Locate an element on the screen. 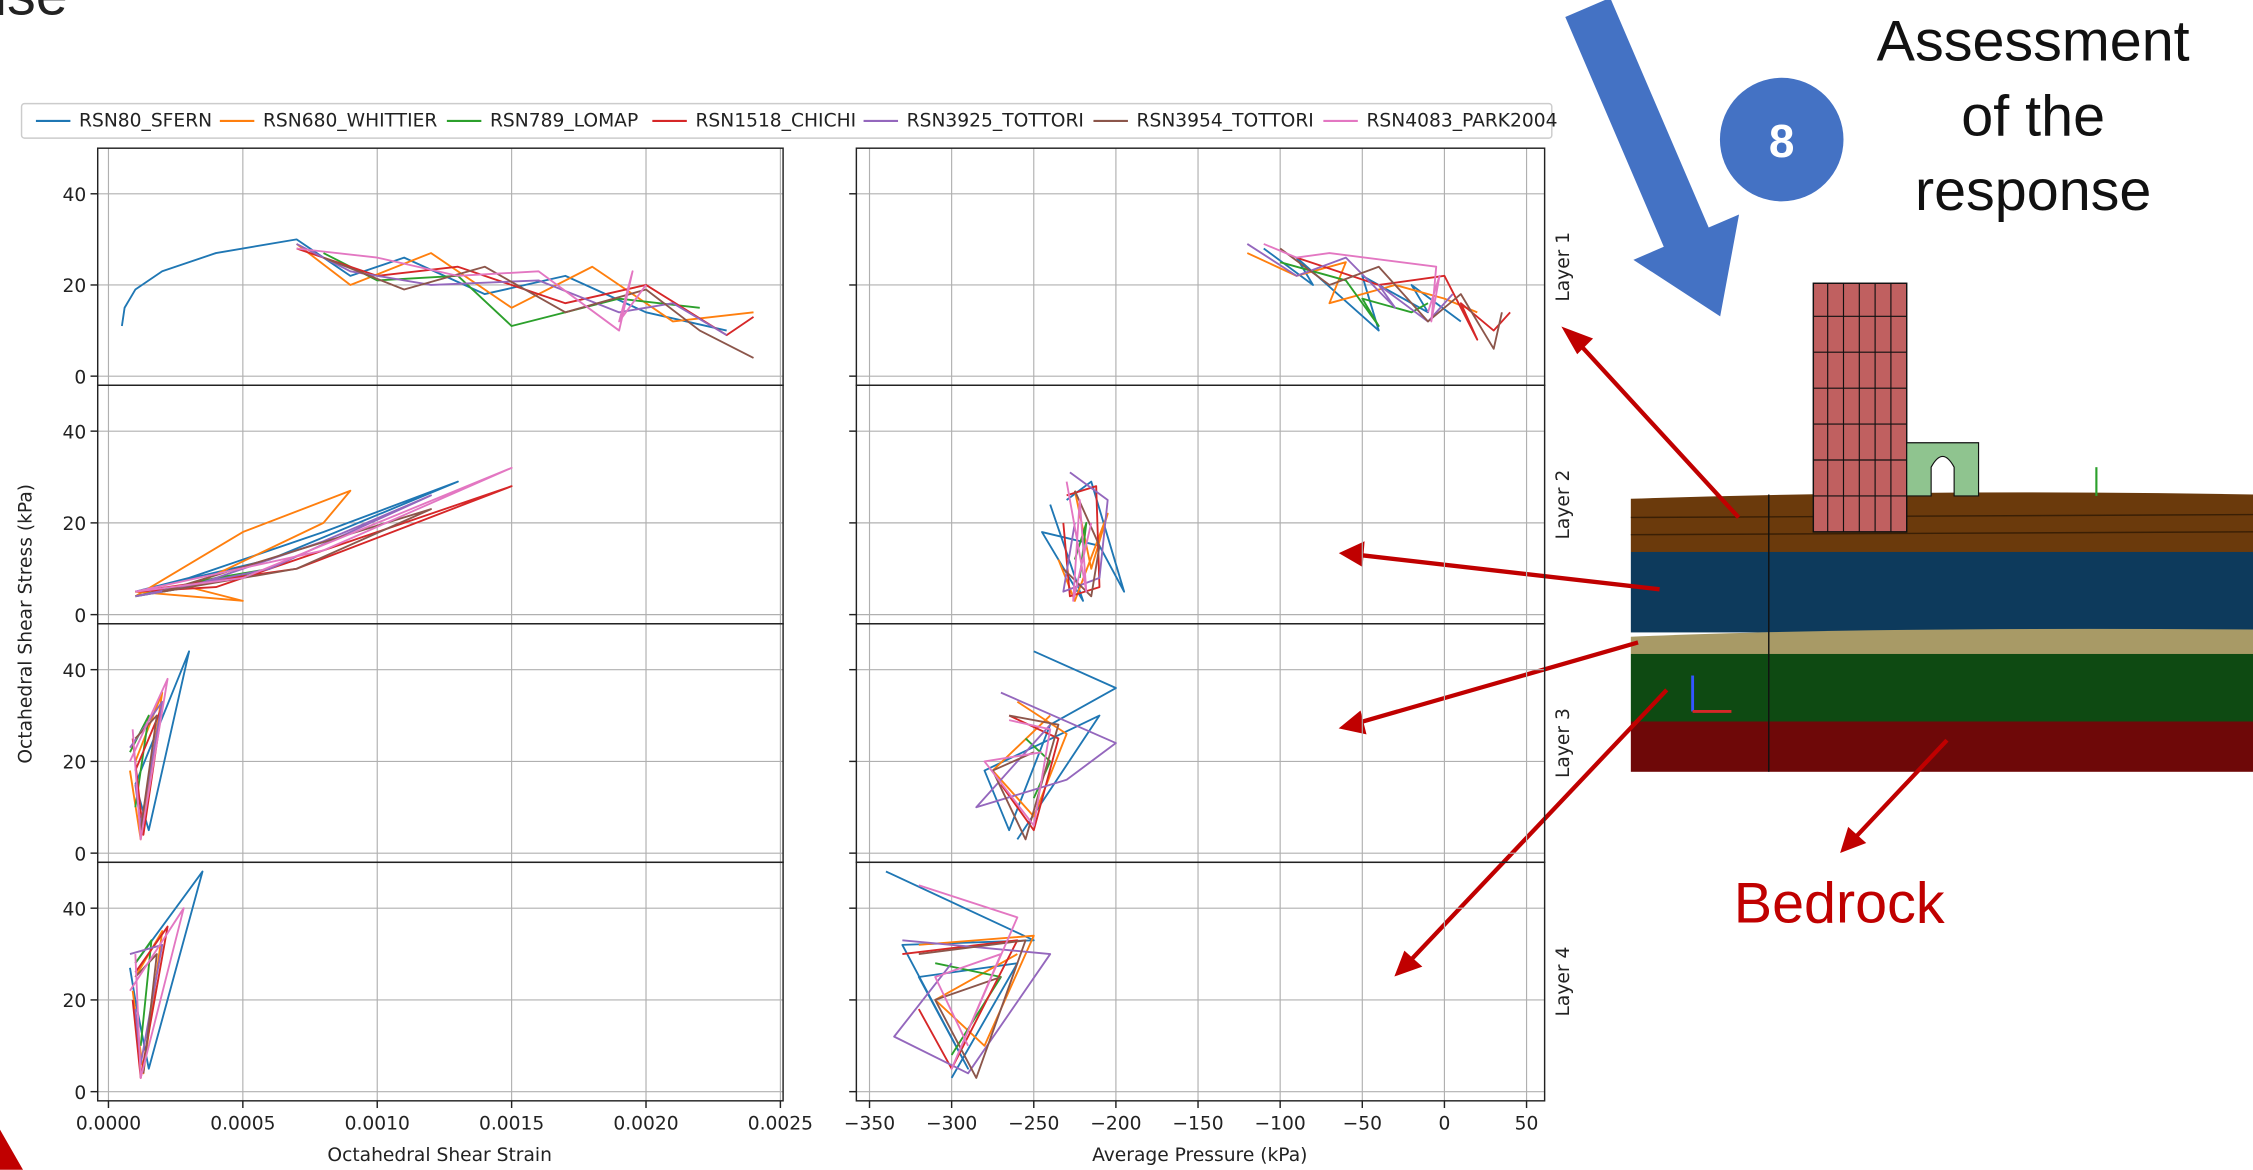  panel: −350 −300 −250 −200 −150 −100 −50 0 50 Layer 4 is located at coordinates (1209, 998).